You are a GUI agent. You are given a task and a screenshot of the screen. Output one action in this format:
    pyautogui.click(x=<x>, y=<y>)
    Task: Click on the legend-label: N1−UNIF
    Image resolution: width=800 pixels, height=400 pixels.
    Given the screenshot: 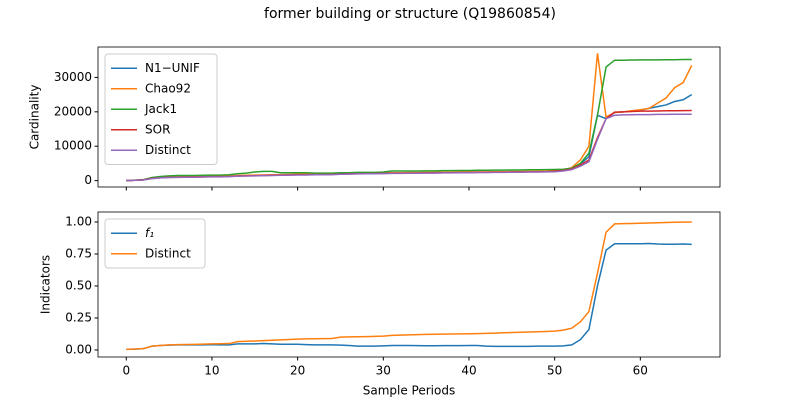 What is the action you would take?
    pyautogui.click(x=172, y=68)
    